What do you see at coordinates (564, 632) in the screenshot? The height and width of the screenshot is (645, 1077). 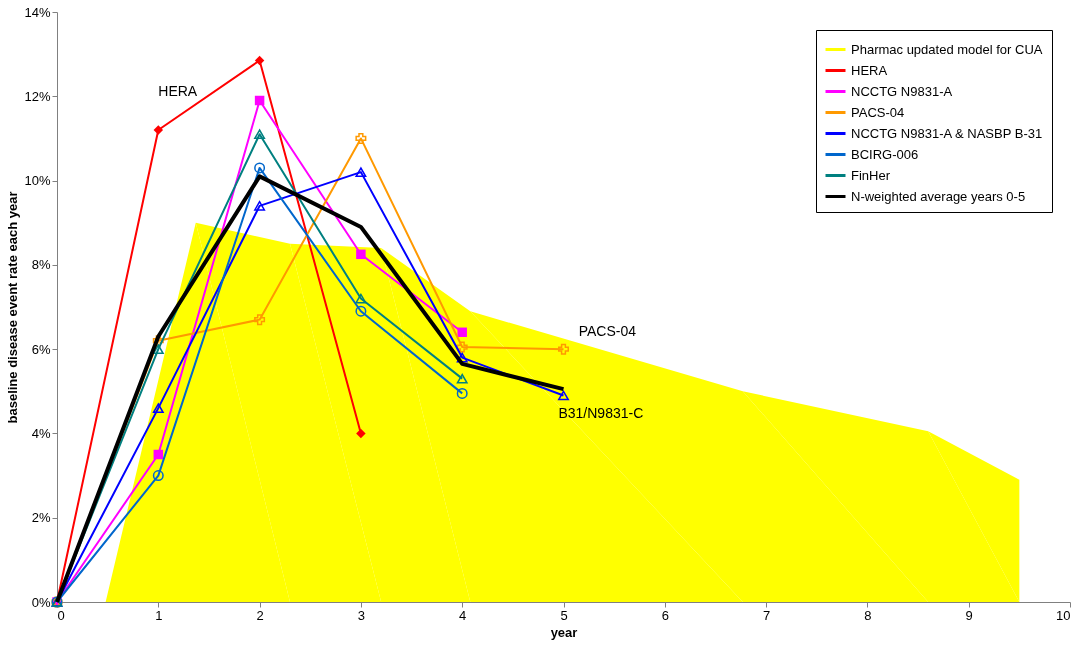 I see `x-axis-title: year` at bounding box center [564, 632].